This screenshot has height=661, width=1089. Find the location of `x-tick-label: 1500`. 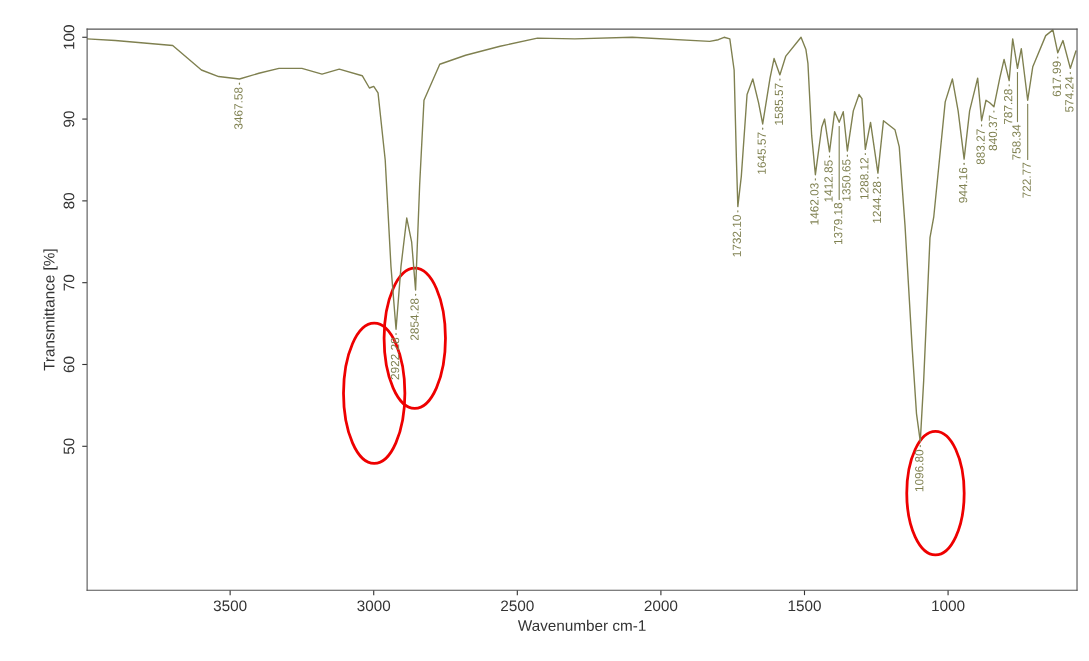

x-tick-label: 1500 is located at coordinates (804, 606).